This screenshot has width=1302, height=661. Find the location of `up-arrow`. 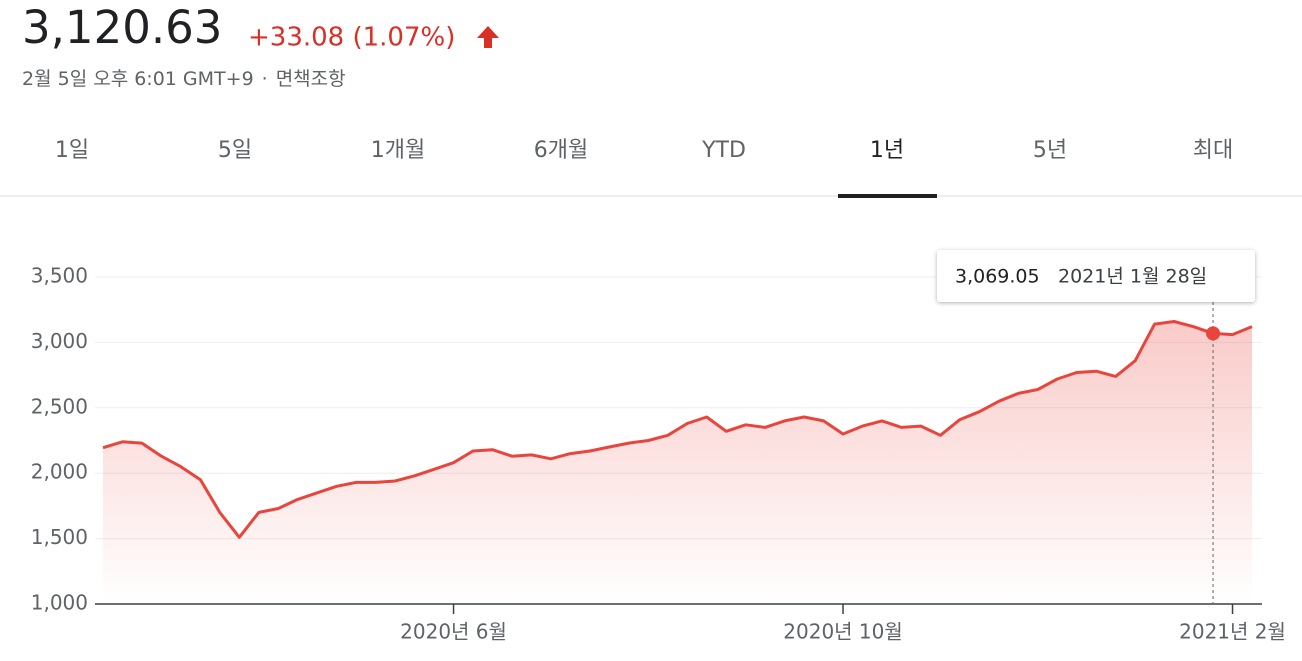

up-arrow is located at coordinates (488, 37).